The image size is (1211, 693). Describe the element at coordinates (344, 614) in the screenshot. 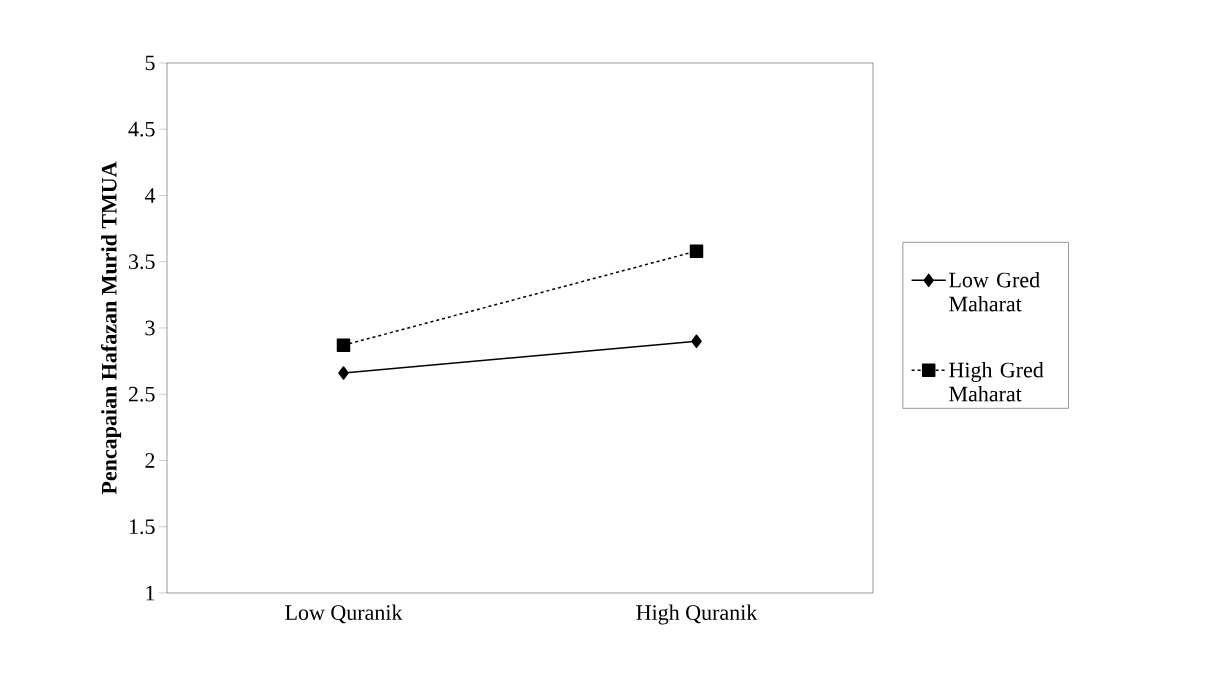

I see `x-tick-label: Low Quranik` at that location.